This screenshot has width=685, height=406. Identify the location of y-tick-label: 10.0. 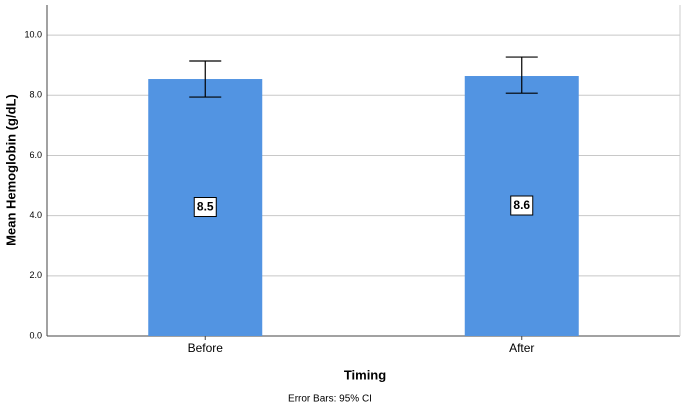
(33, 34).